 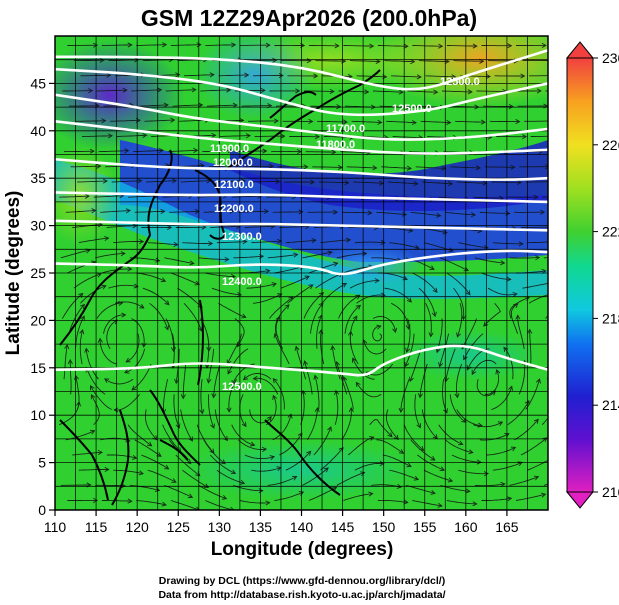 I want to click on purple-low-patch, so click(x=120, y=95).